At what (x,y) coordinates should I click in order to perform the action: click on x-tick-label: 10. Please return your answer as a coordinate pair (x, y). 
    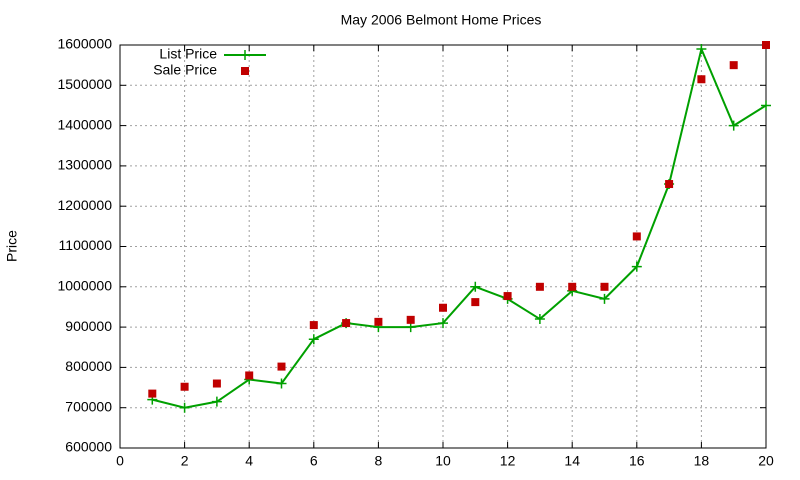
    Looking at the image, I should click on (443, 461).